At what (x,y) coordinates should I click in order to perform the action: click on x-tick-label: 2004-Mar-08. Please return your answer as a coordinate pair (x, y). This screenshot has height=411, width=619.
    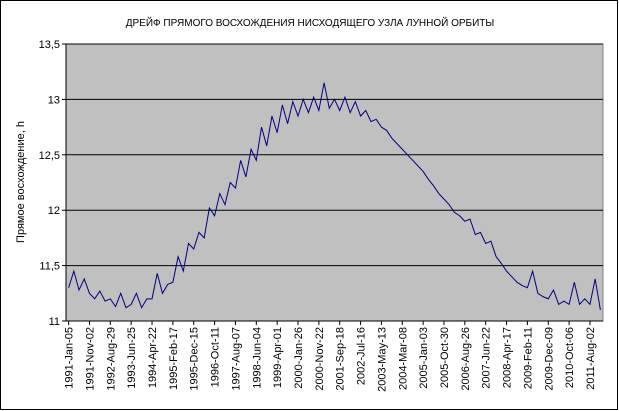
    Looking at the image, I should click on (403, 358).